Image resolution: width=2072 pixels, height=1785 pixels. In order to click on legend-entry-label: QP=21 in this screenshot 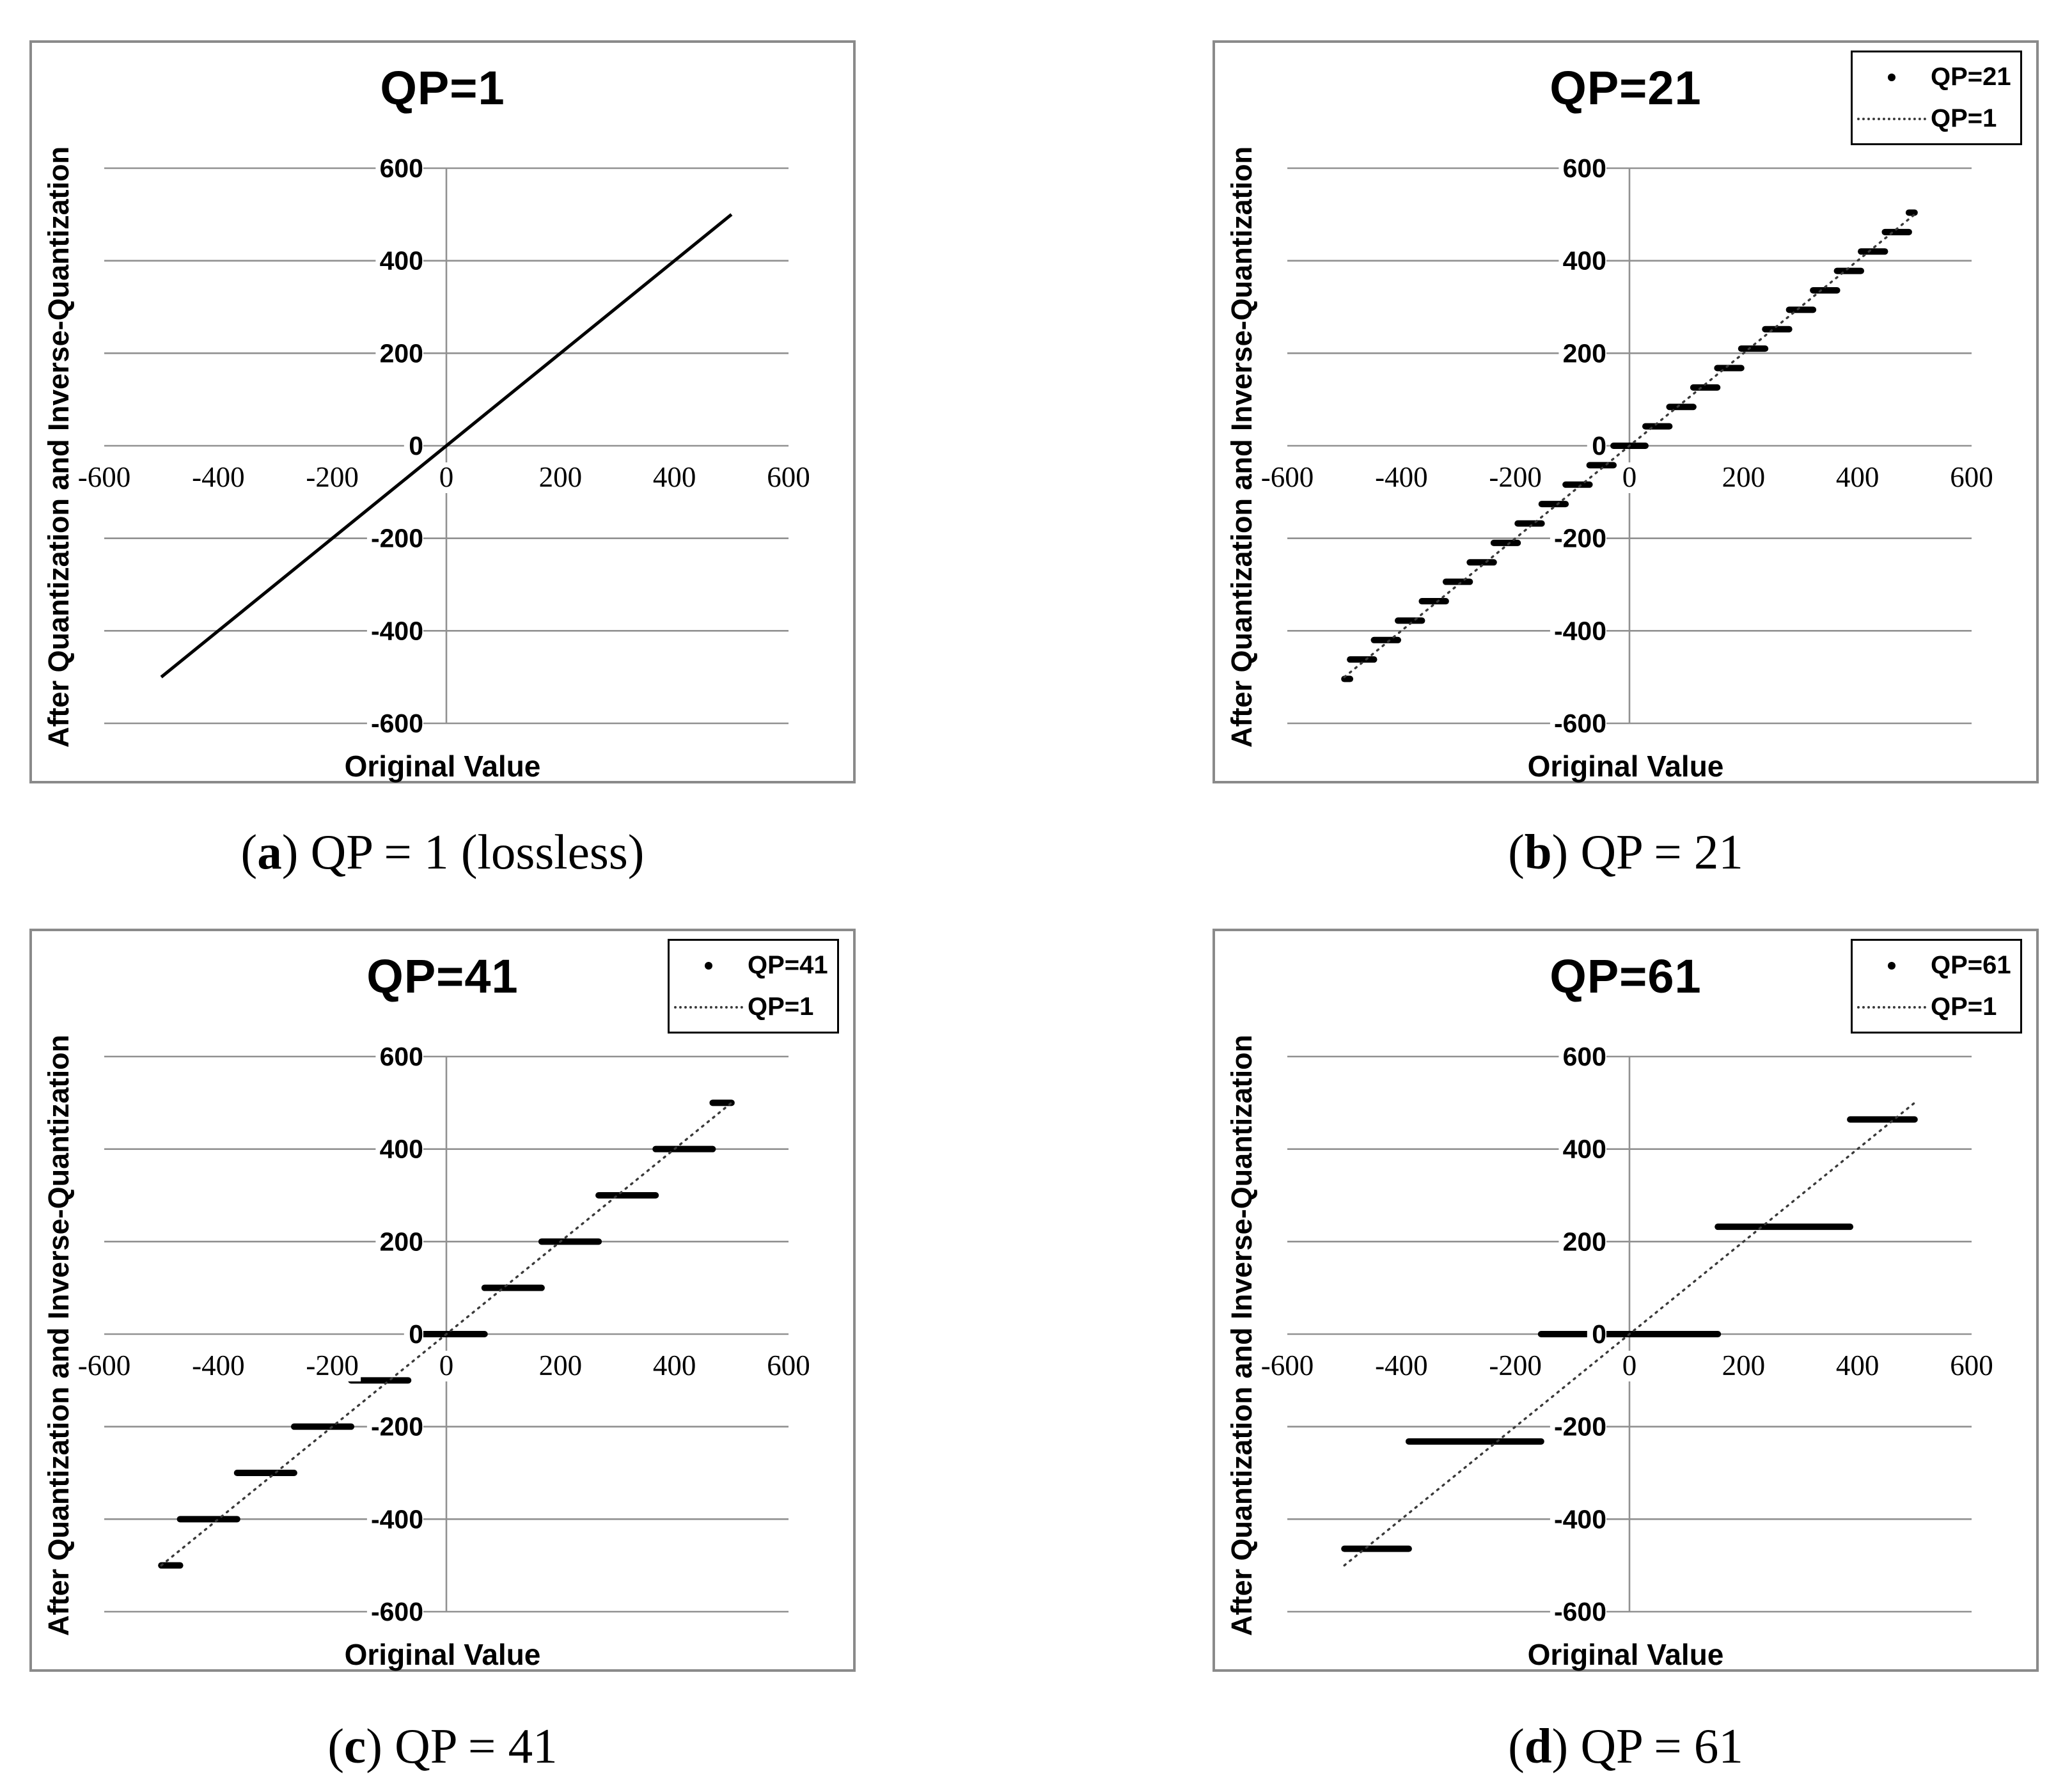, I will do `click(1971, 77)`.